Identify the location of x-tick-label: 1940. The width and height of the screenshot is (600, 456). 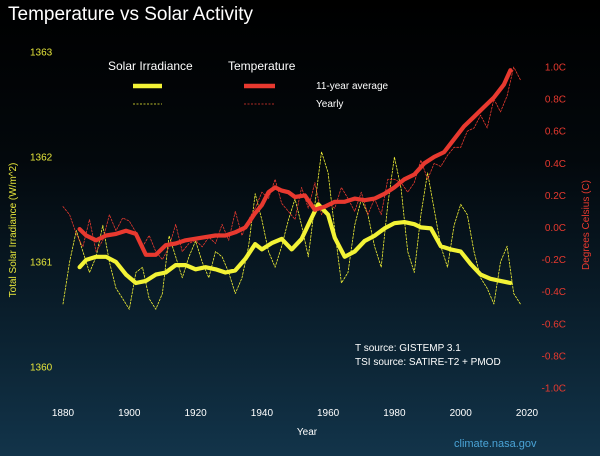
(262, 413).